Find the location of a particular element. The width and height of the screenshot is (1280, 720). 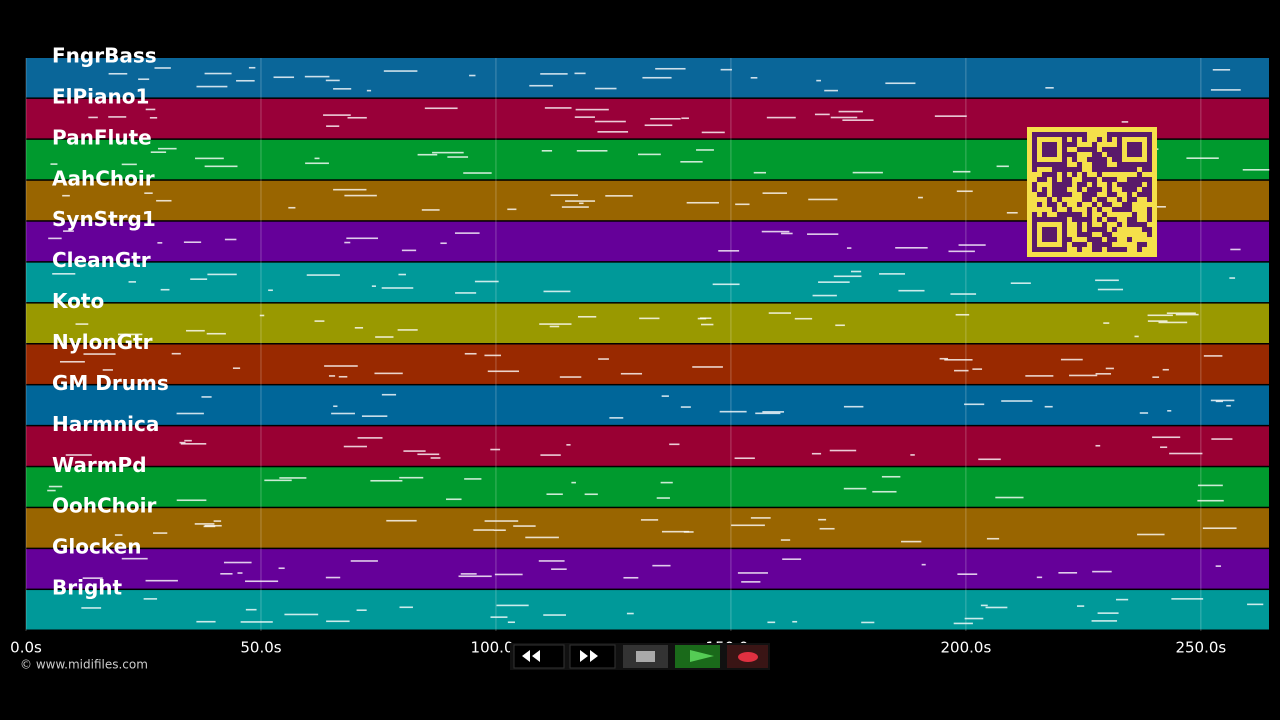

track-label: CleanGtr is located at coordinates (101, 260).